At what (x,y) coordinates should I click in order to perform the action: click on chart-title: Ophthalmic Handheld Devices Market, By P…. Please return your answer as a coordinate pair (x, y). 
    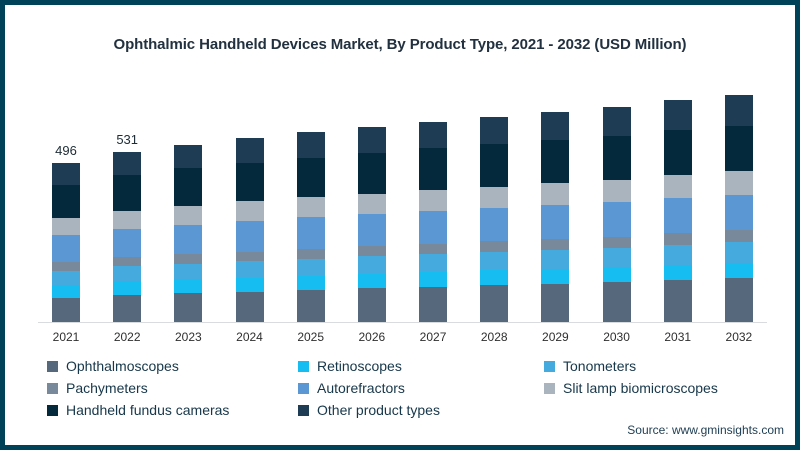
    Looking at the image, I should click on (400, 44).